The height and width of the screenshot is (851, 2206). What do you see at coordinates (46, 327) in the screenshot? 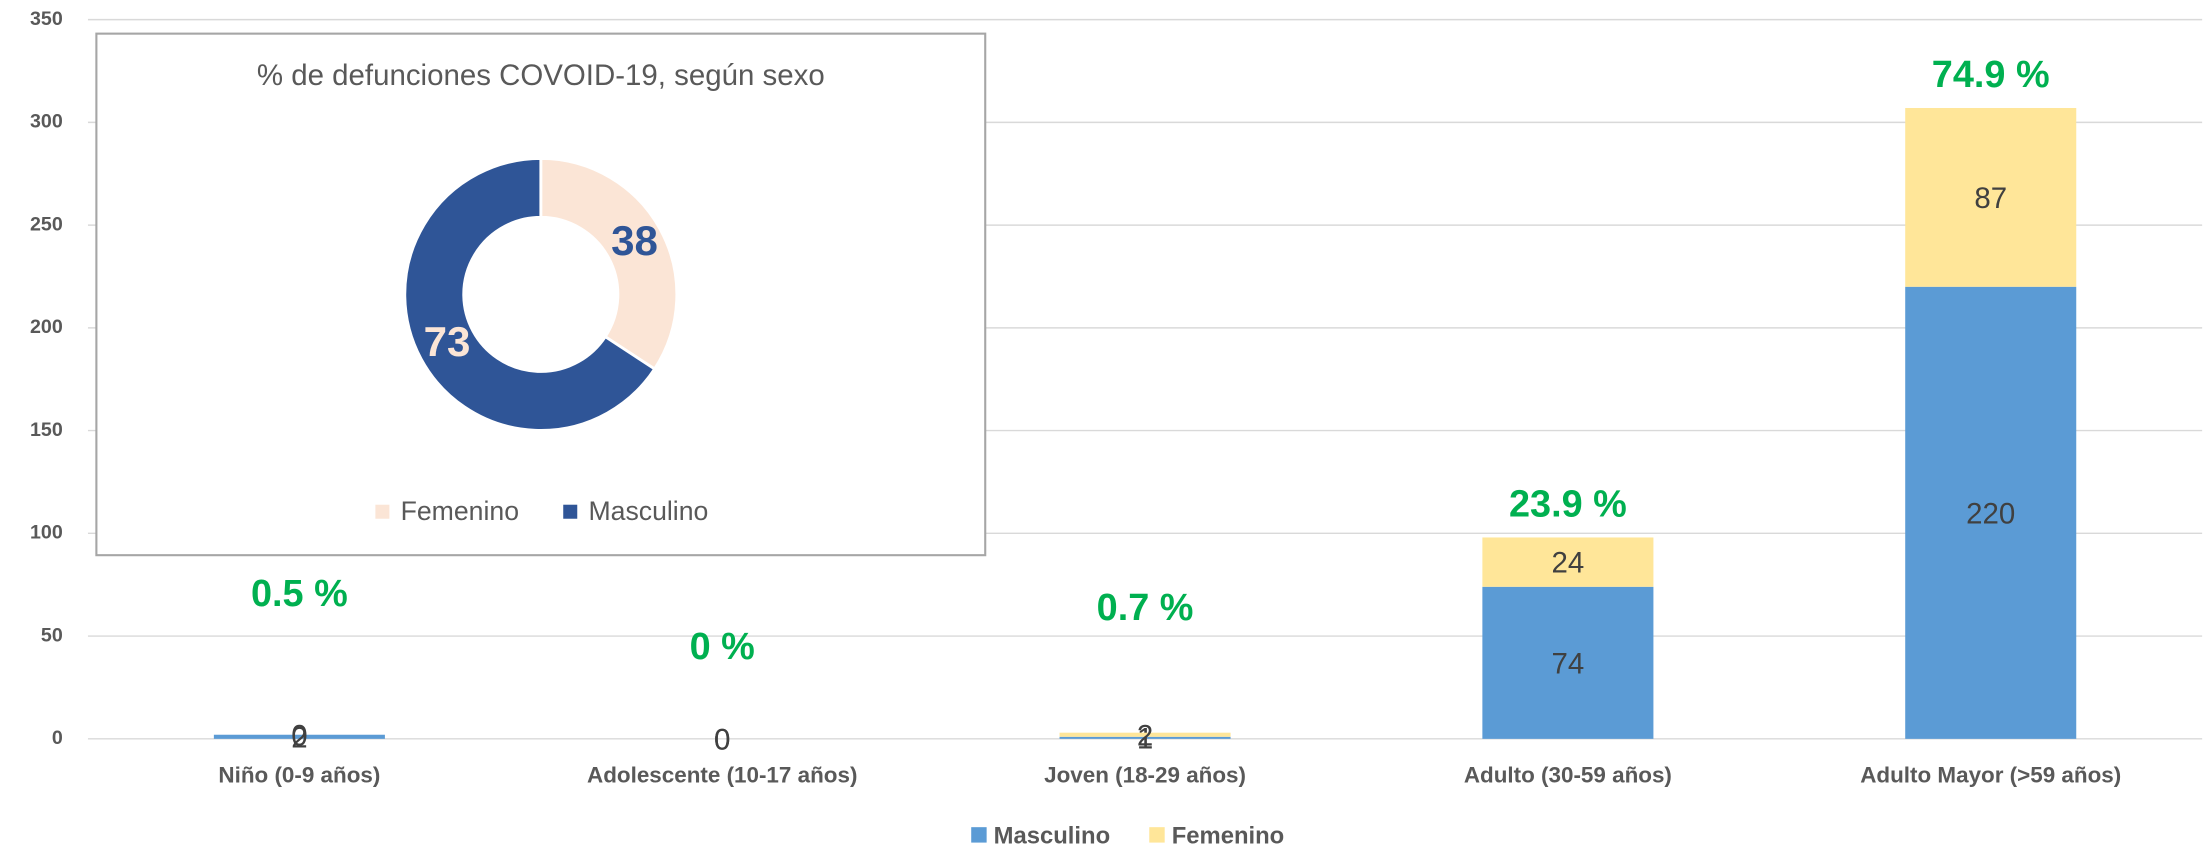
I see `y-tick-label: 200` at bounding box center [46, 327].